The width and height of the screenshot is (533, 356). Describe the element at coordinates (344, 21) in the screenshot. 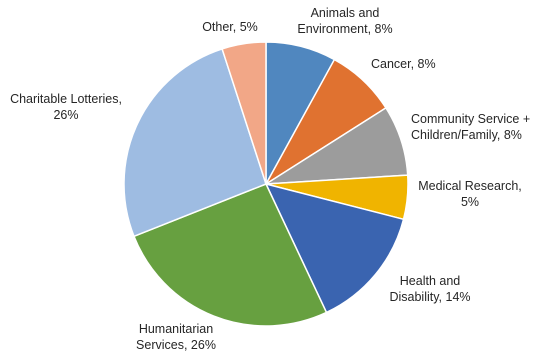

I see `pie-label-animals-and-environment: Animals and Environment, 8%` at that location.